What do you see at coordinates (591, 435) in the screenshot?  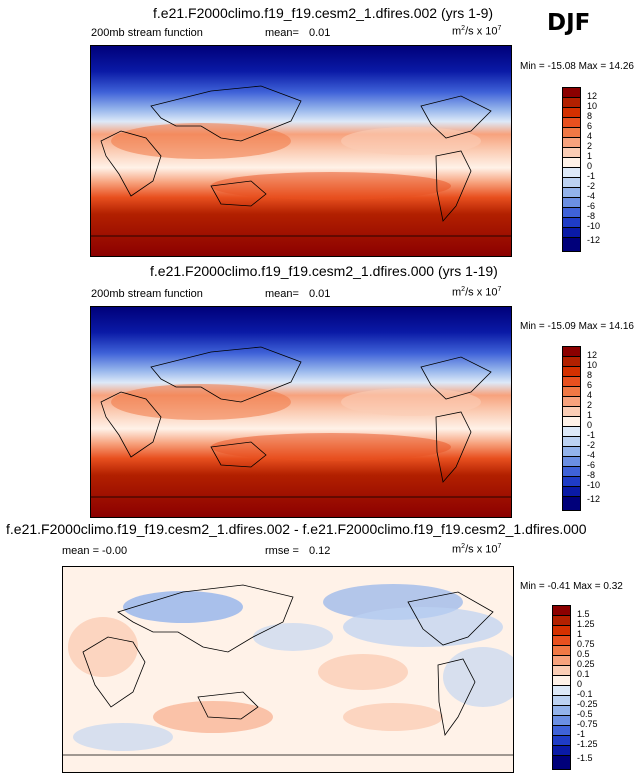 I see `panel2-colorbar-tick: -1` at bounding box center [591, 435].